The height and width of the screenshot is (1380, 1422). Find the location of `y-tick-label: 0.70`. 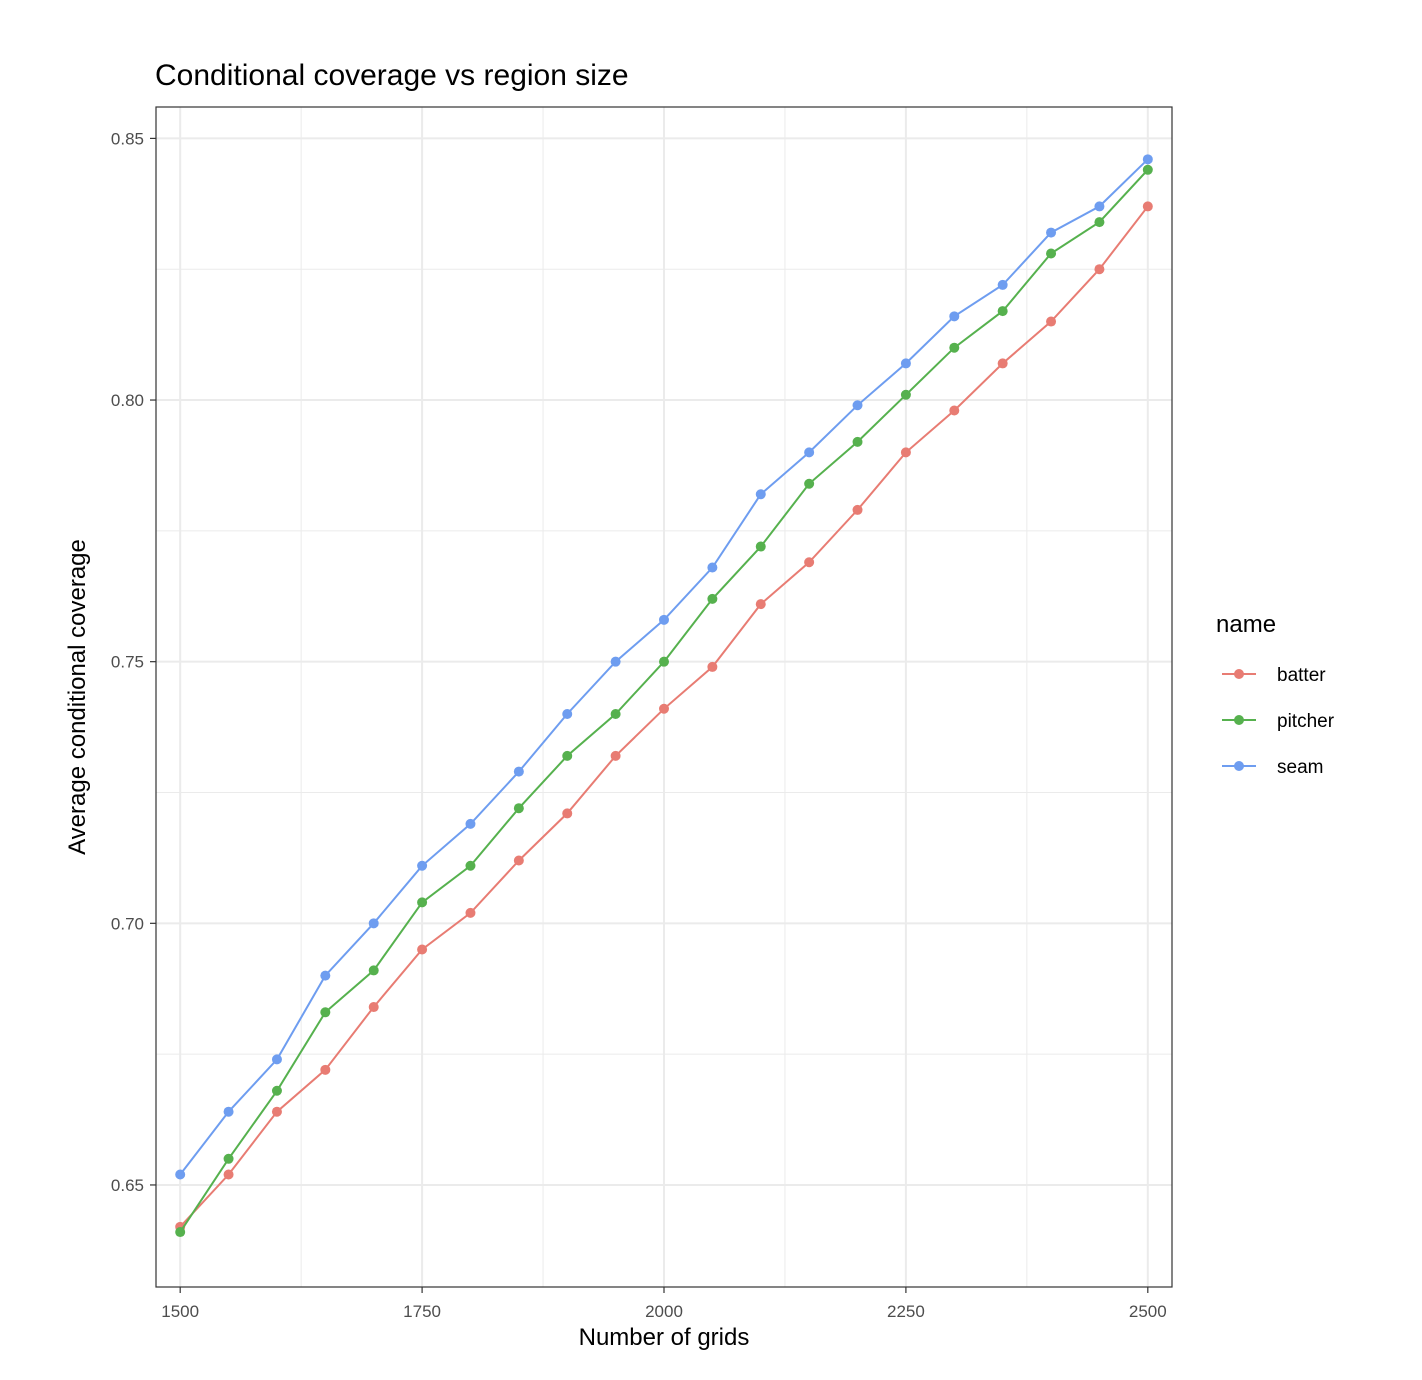

y-tick-label: 0.70 is located at coordinates (127, 923).